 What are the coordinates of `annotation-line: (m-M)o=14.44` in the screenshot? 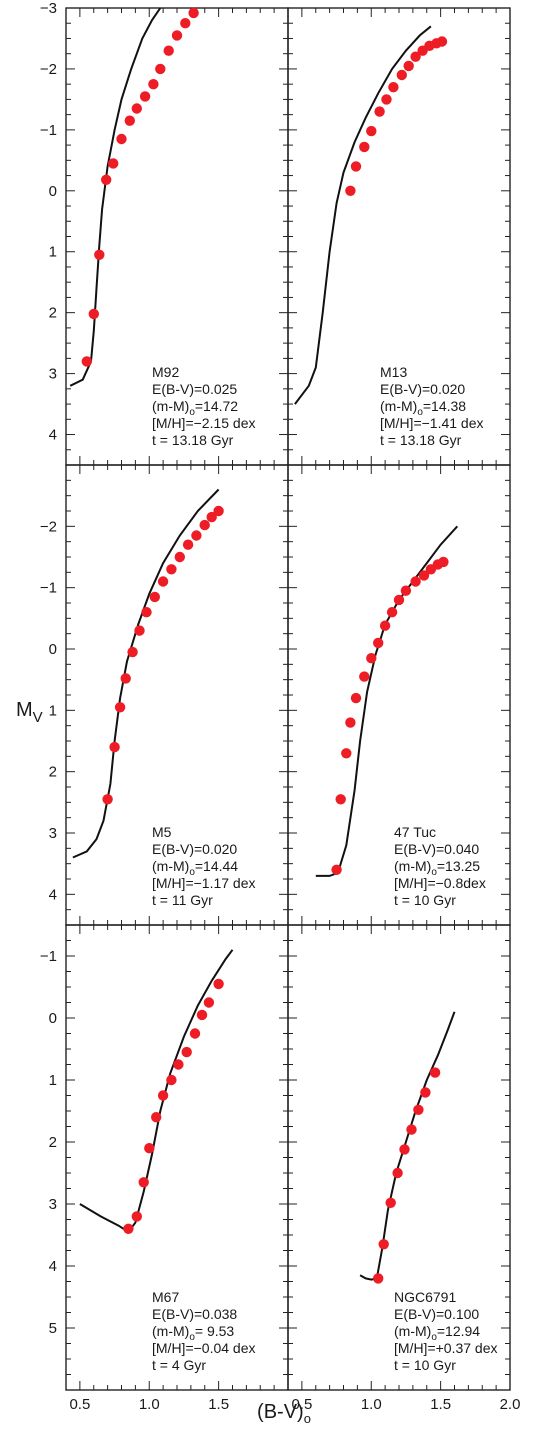 It's located at (195, 868).